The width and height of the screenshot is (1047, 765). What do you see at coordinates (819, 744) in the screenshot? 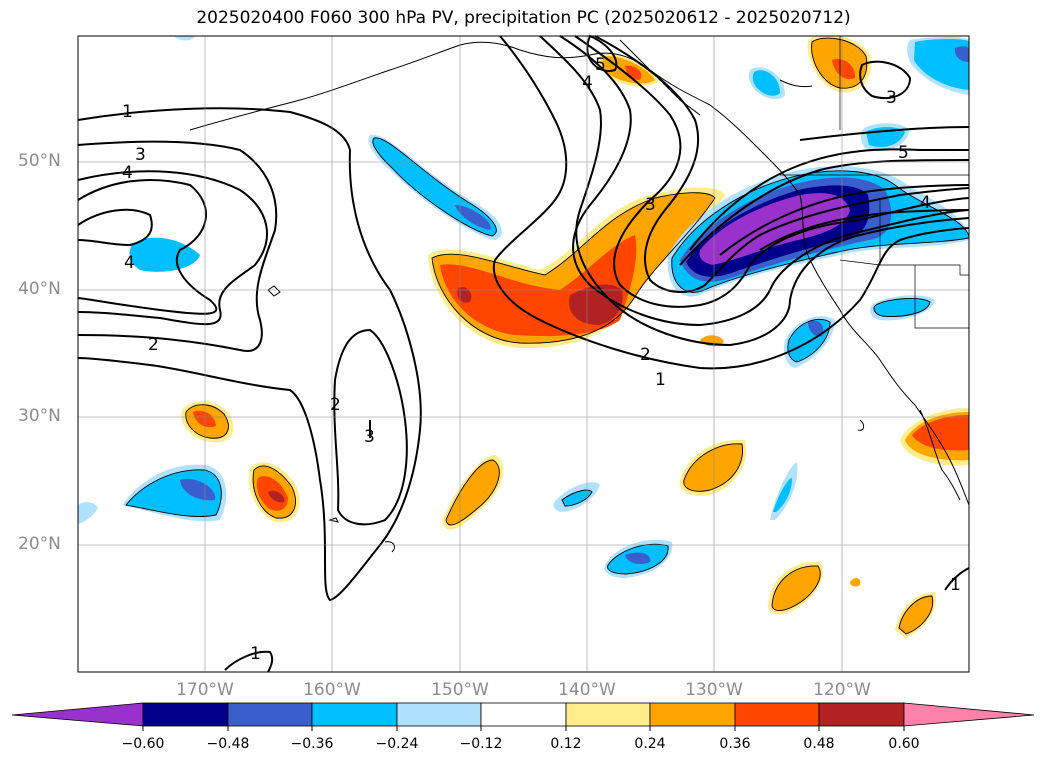
I see `colorbar-tick-label: 0.48` at bounding box center [819, 744].